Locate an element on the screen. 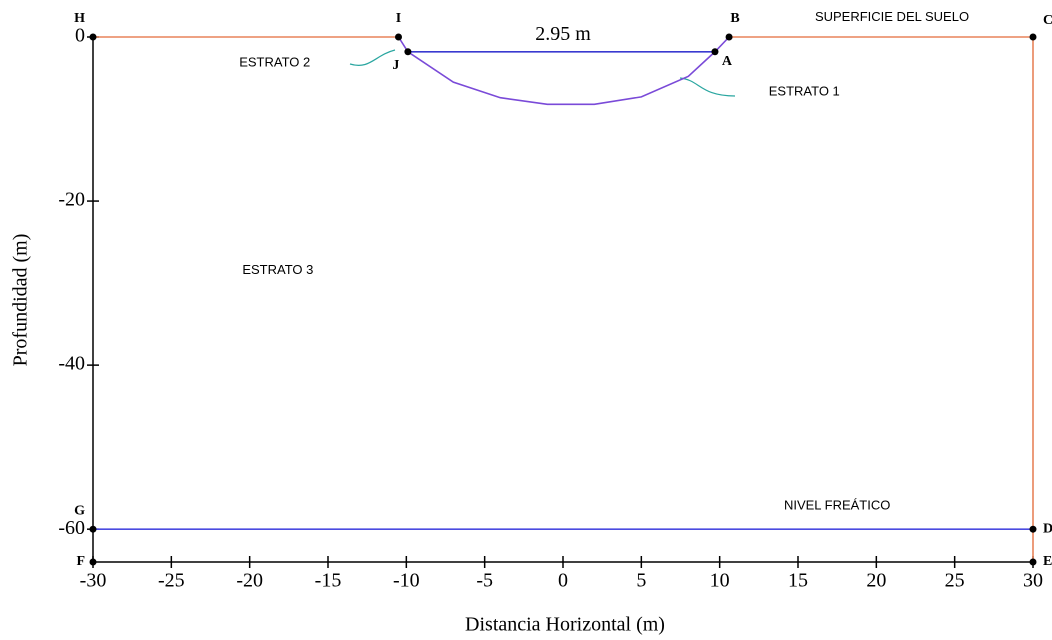 The width and height of the screenshot is (1052, 640). x-tick-label: 30 is located at coordinates (1033, 581).